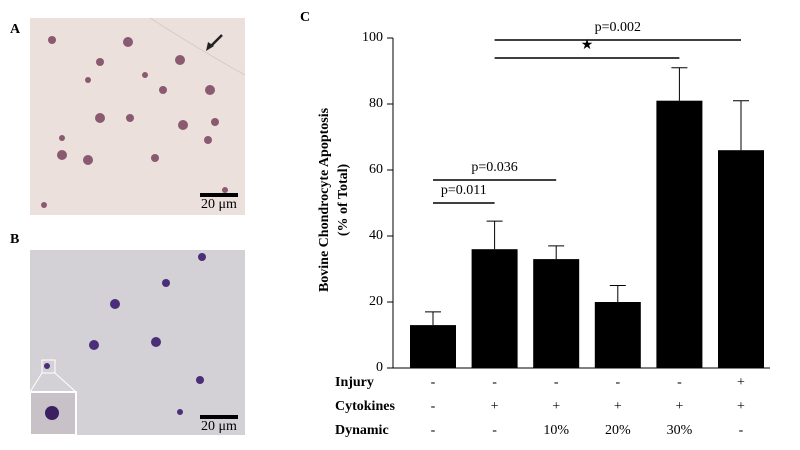  Describe the element at coordinates (305, 17) in the screenshot. I see `panel-label: C` at that location.